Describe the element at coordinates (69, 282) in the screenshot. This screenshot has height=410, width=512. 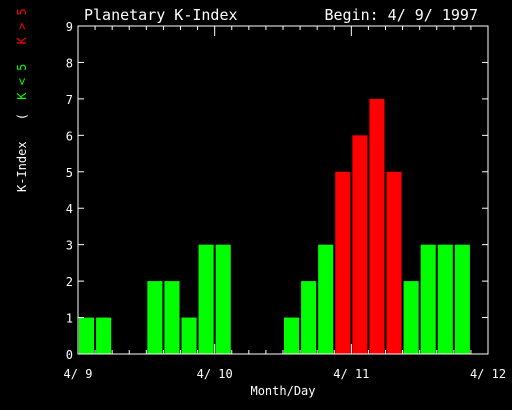
I see `y-tick-label: 2` at that location.